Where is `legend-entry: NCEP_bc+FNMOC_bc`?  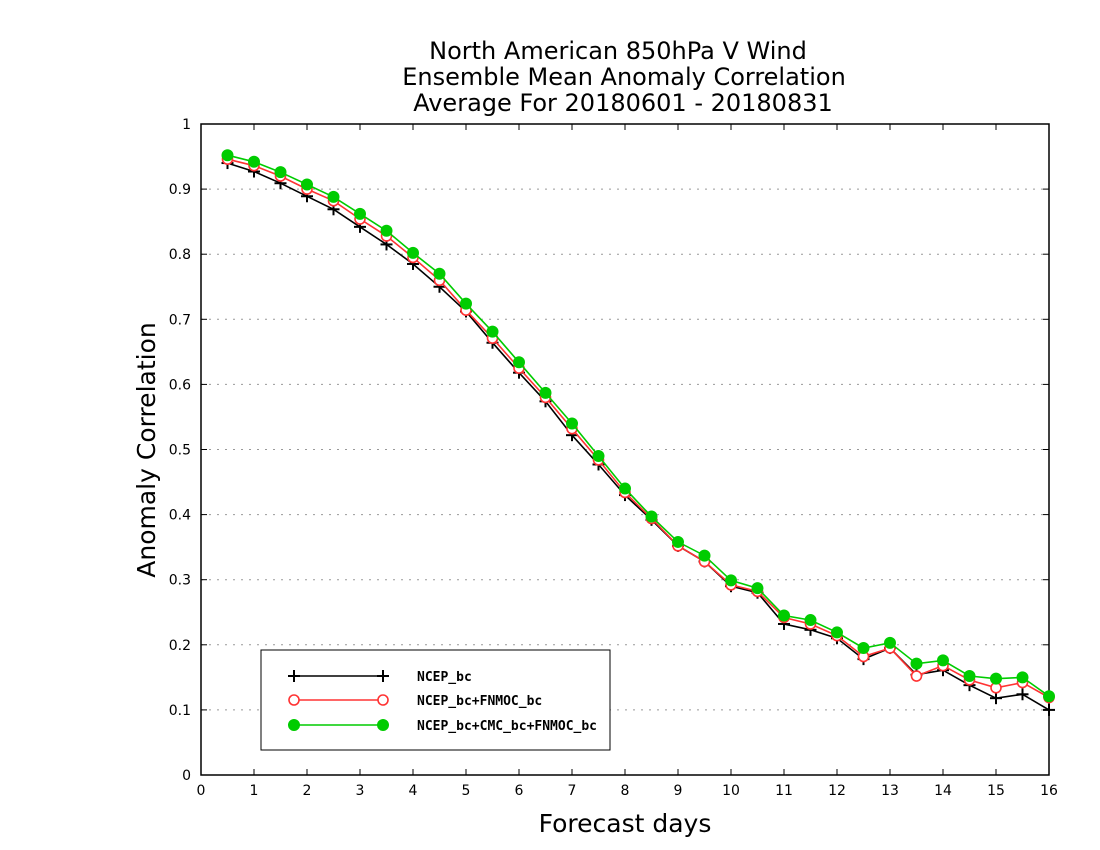
legend-entry: NCEP_bc+FNMOC_bc is located at coordinates (415, 701).